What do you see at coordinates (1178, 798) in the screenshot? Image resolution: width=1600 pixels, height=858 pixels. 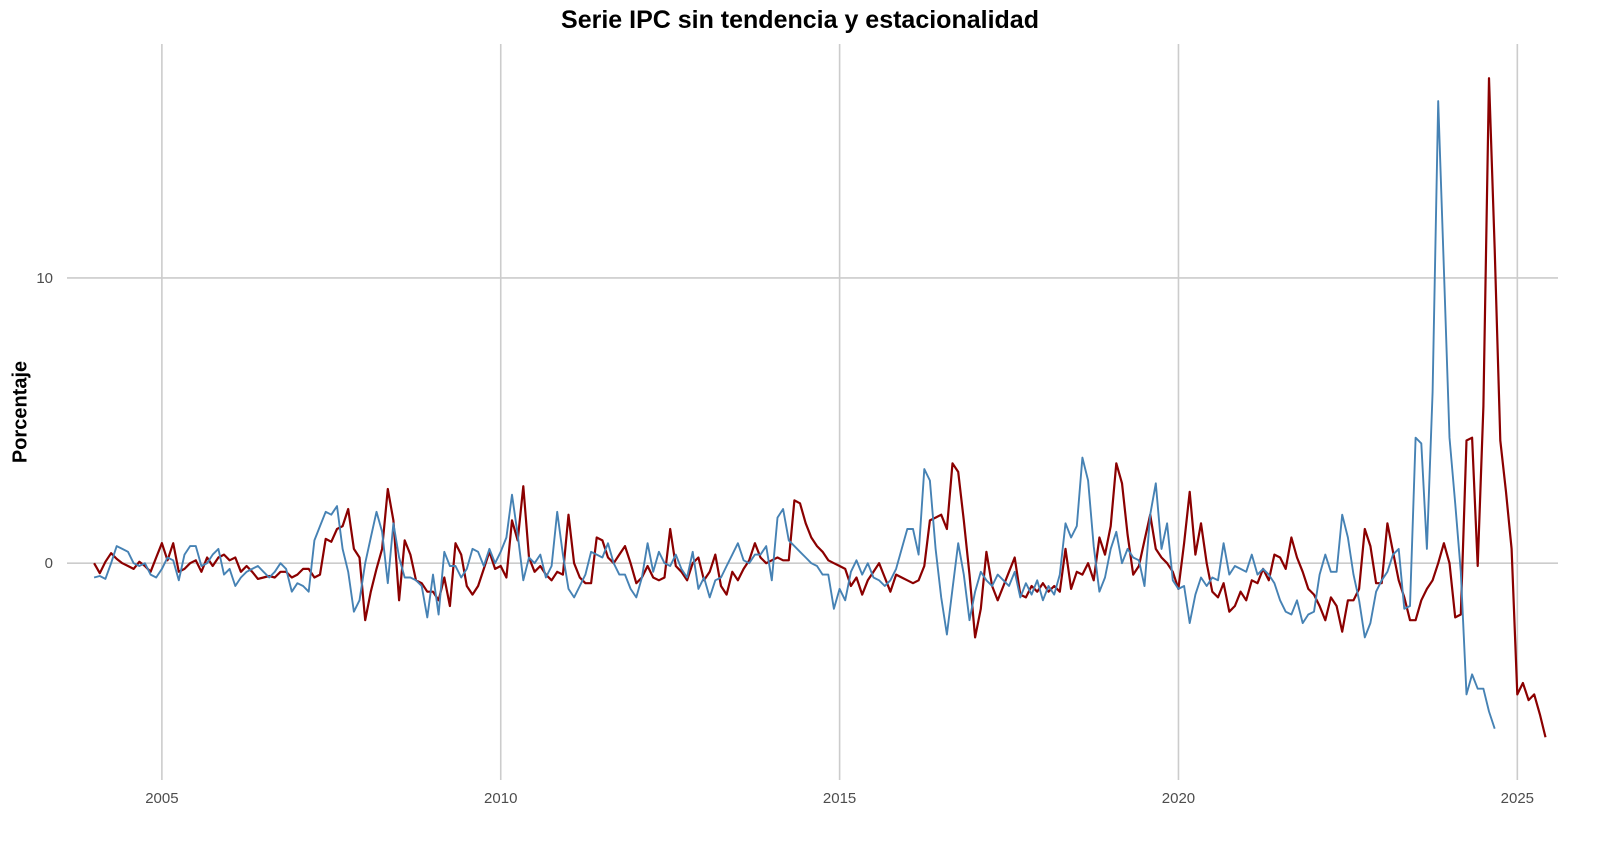 I see `x-tick-label: 2020` at bounding box center [1178, 798].